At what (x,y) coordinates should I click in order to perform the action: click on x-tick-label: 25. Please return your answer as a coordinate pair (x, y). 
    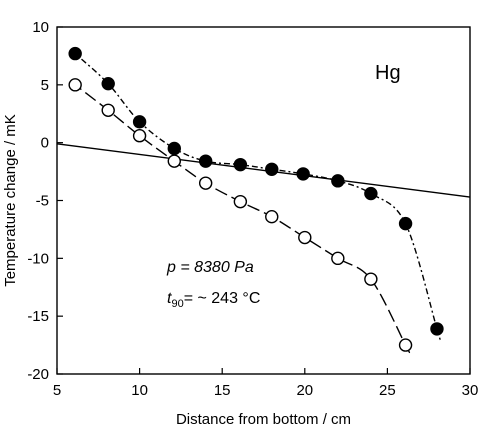
    Looking at the image, I should click on (387, 390).